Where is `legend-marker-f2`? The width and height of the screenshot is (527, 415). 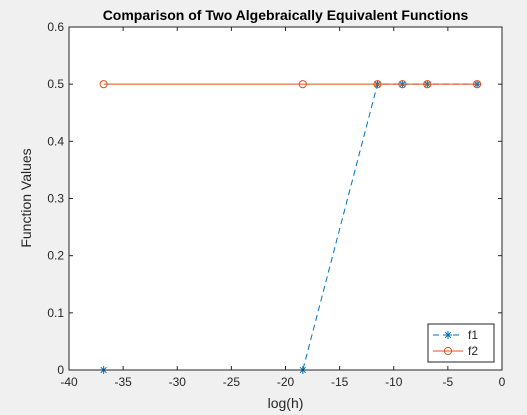 legend-marker-f2 is located at coordinates (448, 351).